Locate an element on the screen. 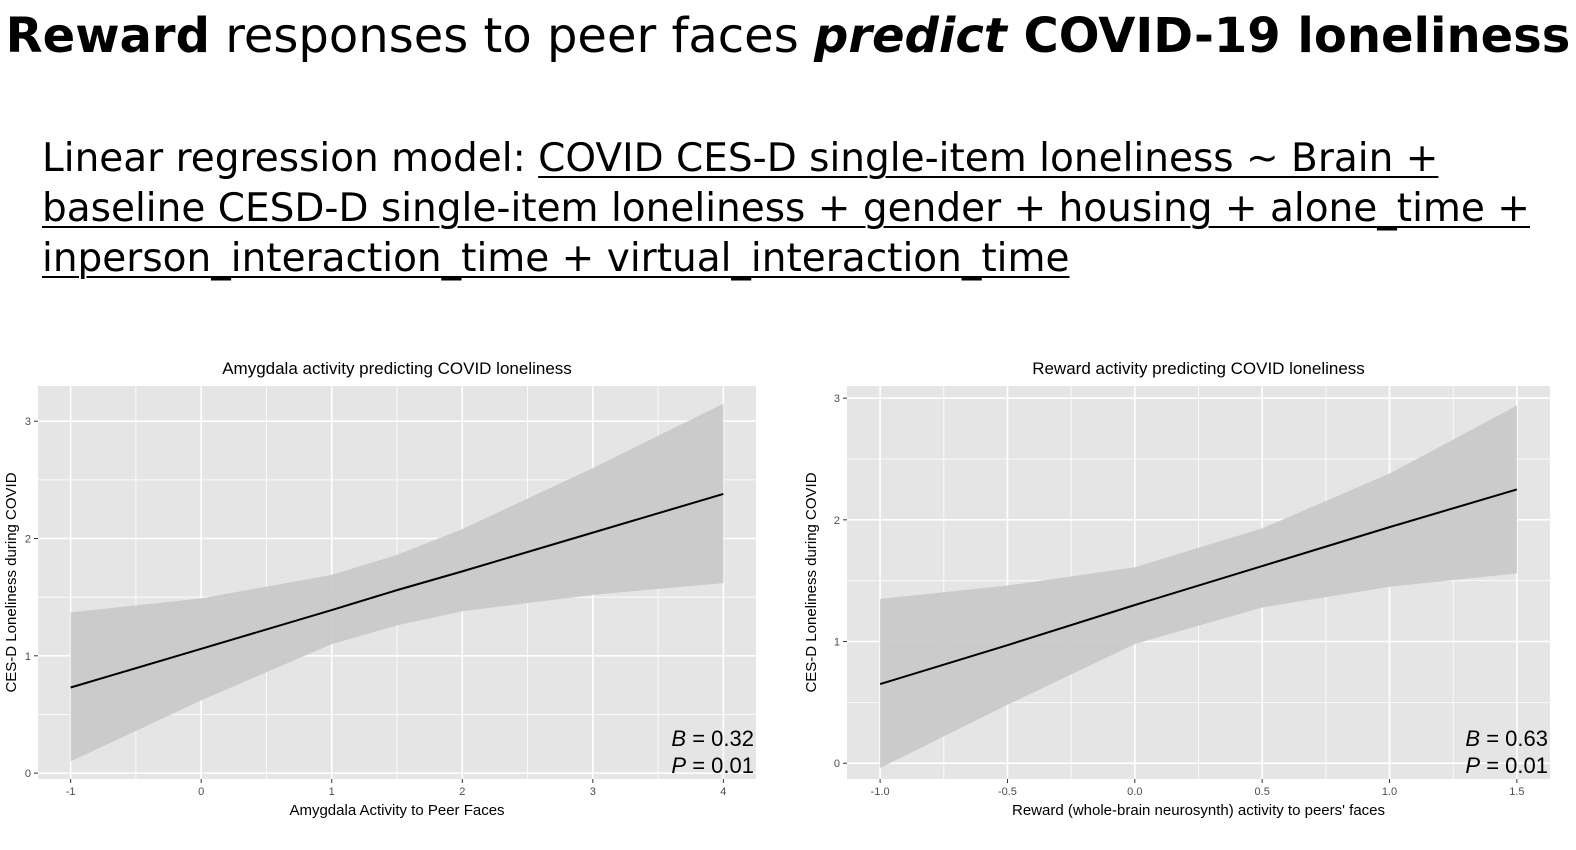 Image resolution: width=1576 pixels, height=850 pixels. x-tick-label: 1.0 is located at coordinates (1389, 792).